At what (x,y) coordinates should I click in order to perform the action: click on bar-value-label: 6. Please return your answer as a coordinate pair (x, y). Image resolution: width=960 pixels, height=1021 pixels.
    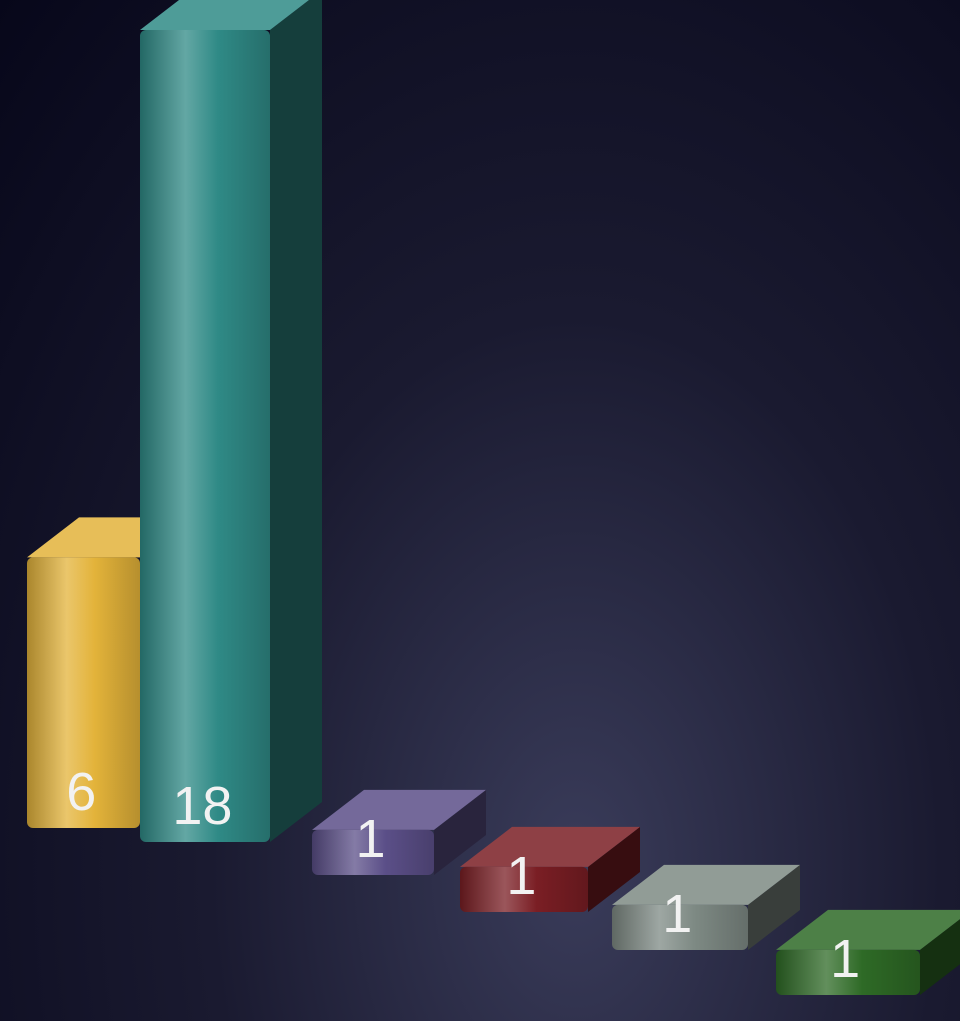
    Looking at the image, I should click on (81, 792).